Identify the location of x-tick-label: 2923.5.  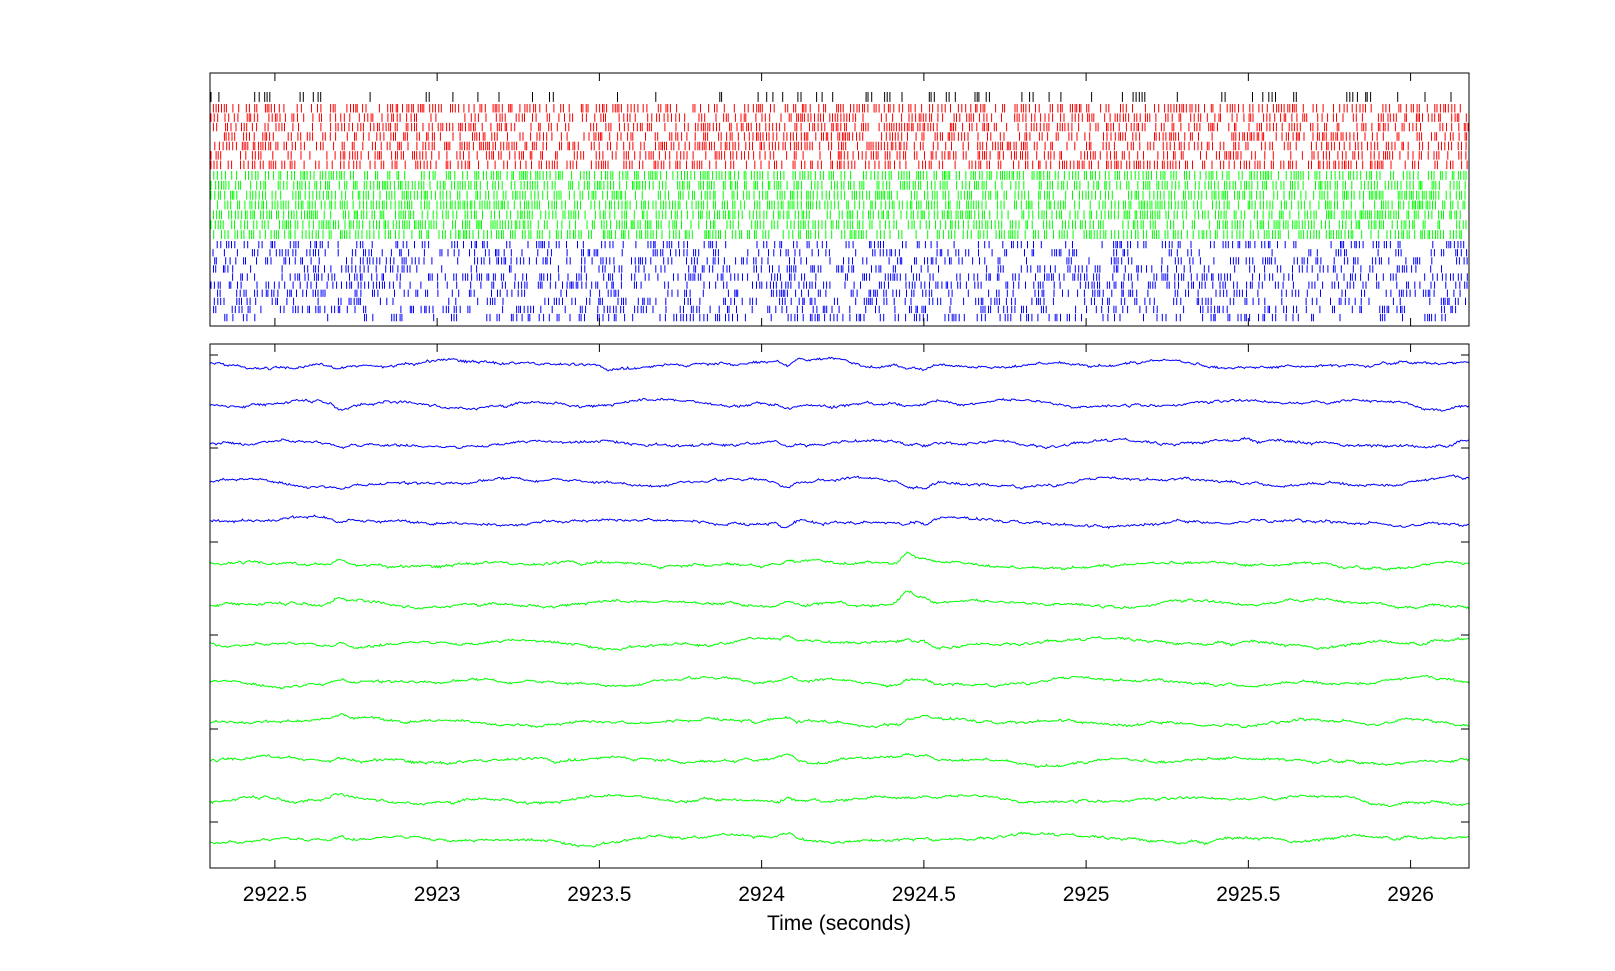
(599, 894).